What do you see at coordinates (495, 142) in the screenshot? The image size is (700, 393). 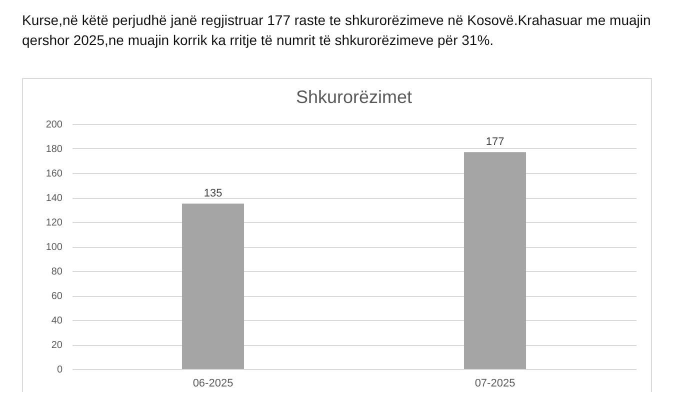 I see `data-label: 177` at bounding box center [495, 142].